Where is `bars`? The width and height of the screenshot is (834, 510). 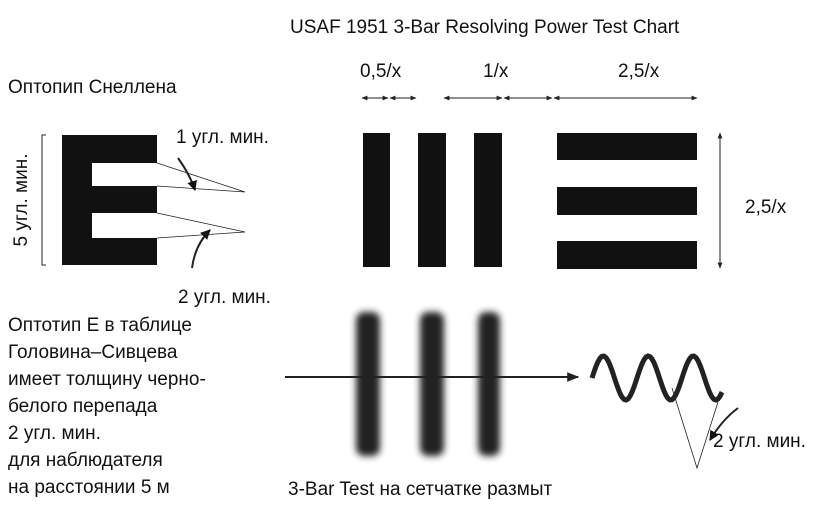
bars is located at coordinates (530, 201).